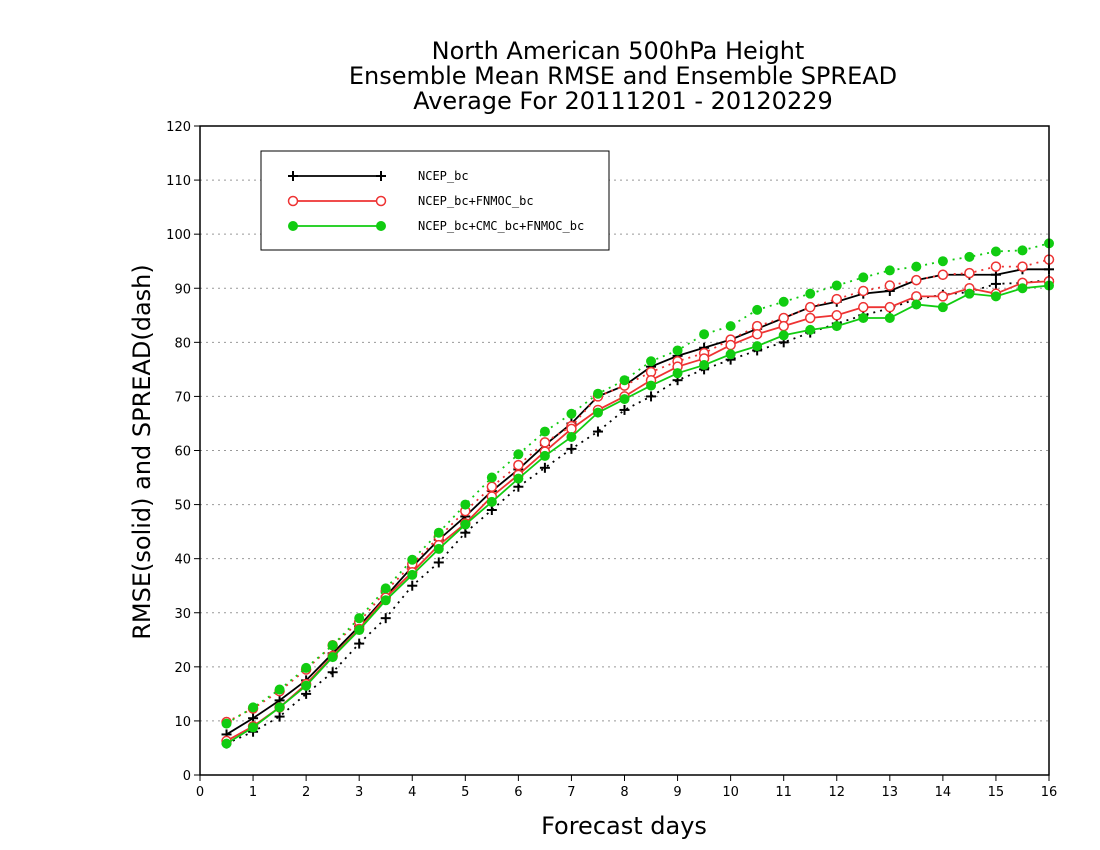 The image size is (1100, 850). What do you see at coordinates (443, 176) in the screenshot?
I see `legend-label: NCEP_bc` at bounding box center [443, 176].